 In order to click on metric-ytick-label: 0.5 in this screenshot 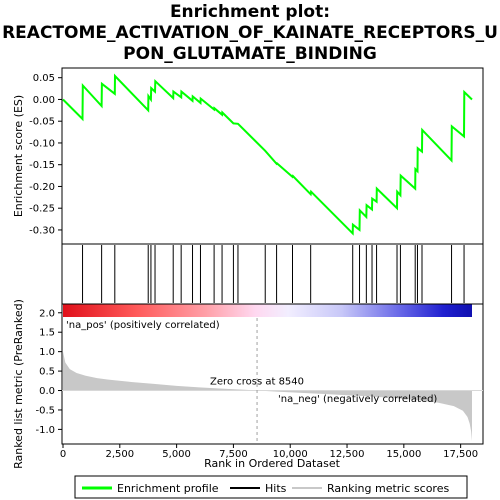, I will do `click(47, 372)`.